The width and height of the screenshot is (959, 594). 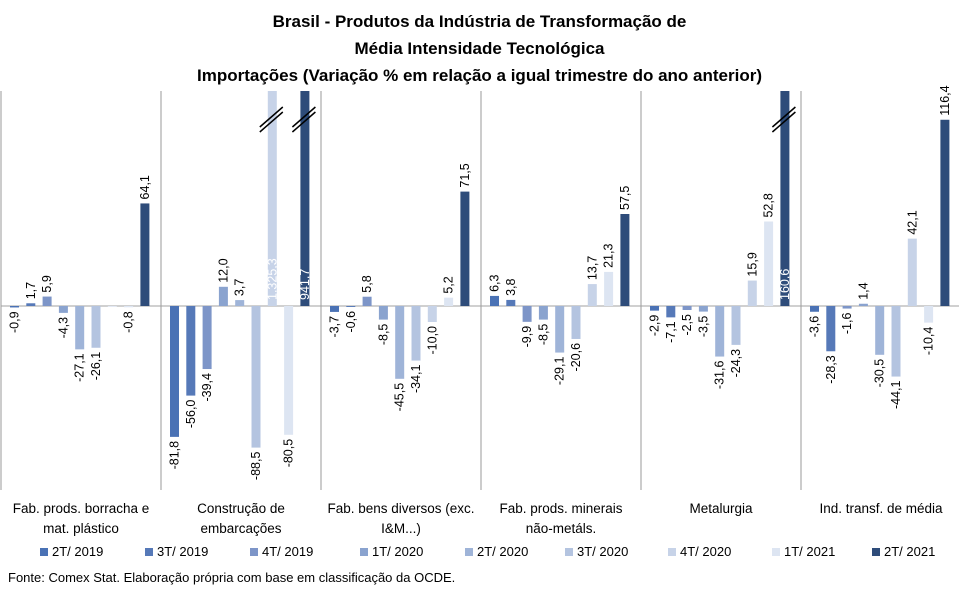 What do you see at coordinates (15, 322) in the screenshot?
I see `data-label: -0,9` at bounding box center [15, 322].